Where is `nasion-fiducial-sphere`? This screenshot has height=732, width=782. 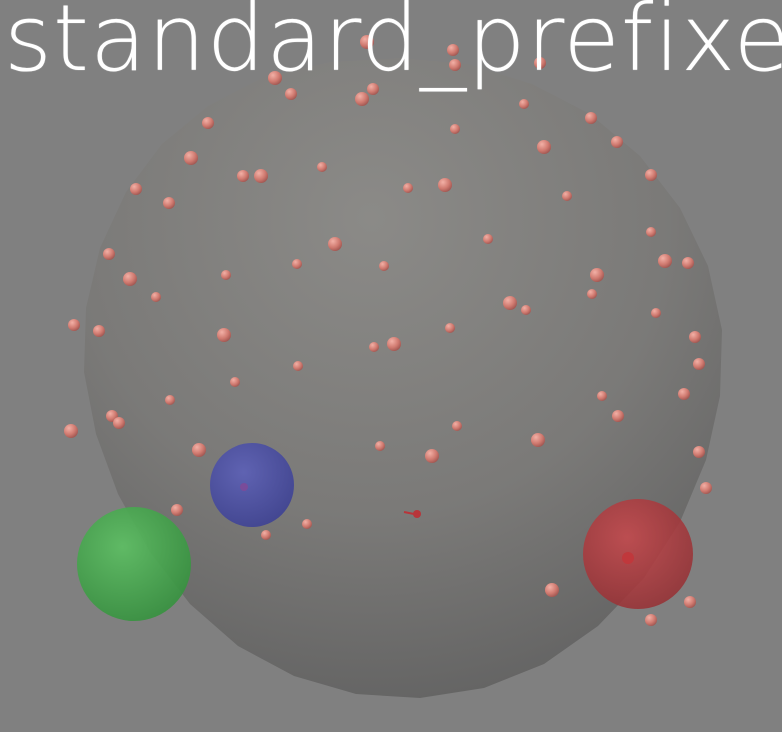 nasion-fiducial-sphere is located at coordinates (252, 485).